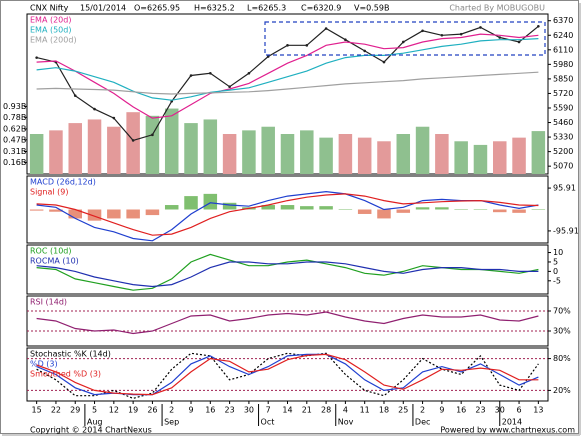 This screenshot has height=439, width=584. I want to click on y-tick-label: 20%, so click(562, 390).